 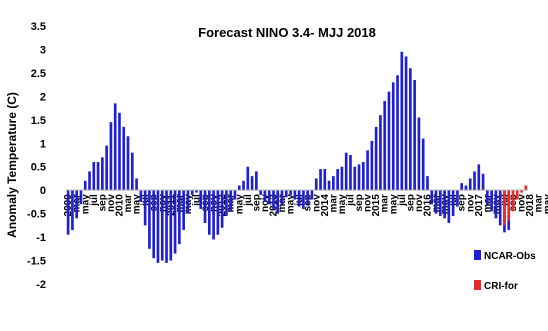 I want to click on x-tick-label: 2010, so click(x=120, y=205).